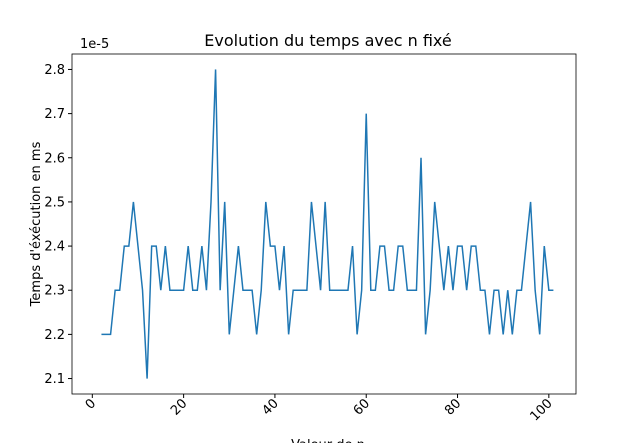 Image resolution: width=640 pixels, height=443 pixels. I want to click on x-tick-label: 80, so click(453, 407).